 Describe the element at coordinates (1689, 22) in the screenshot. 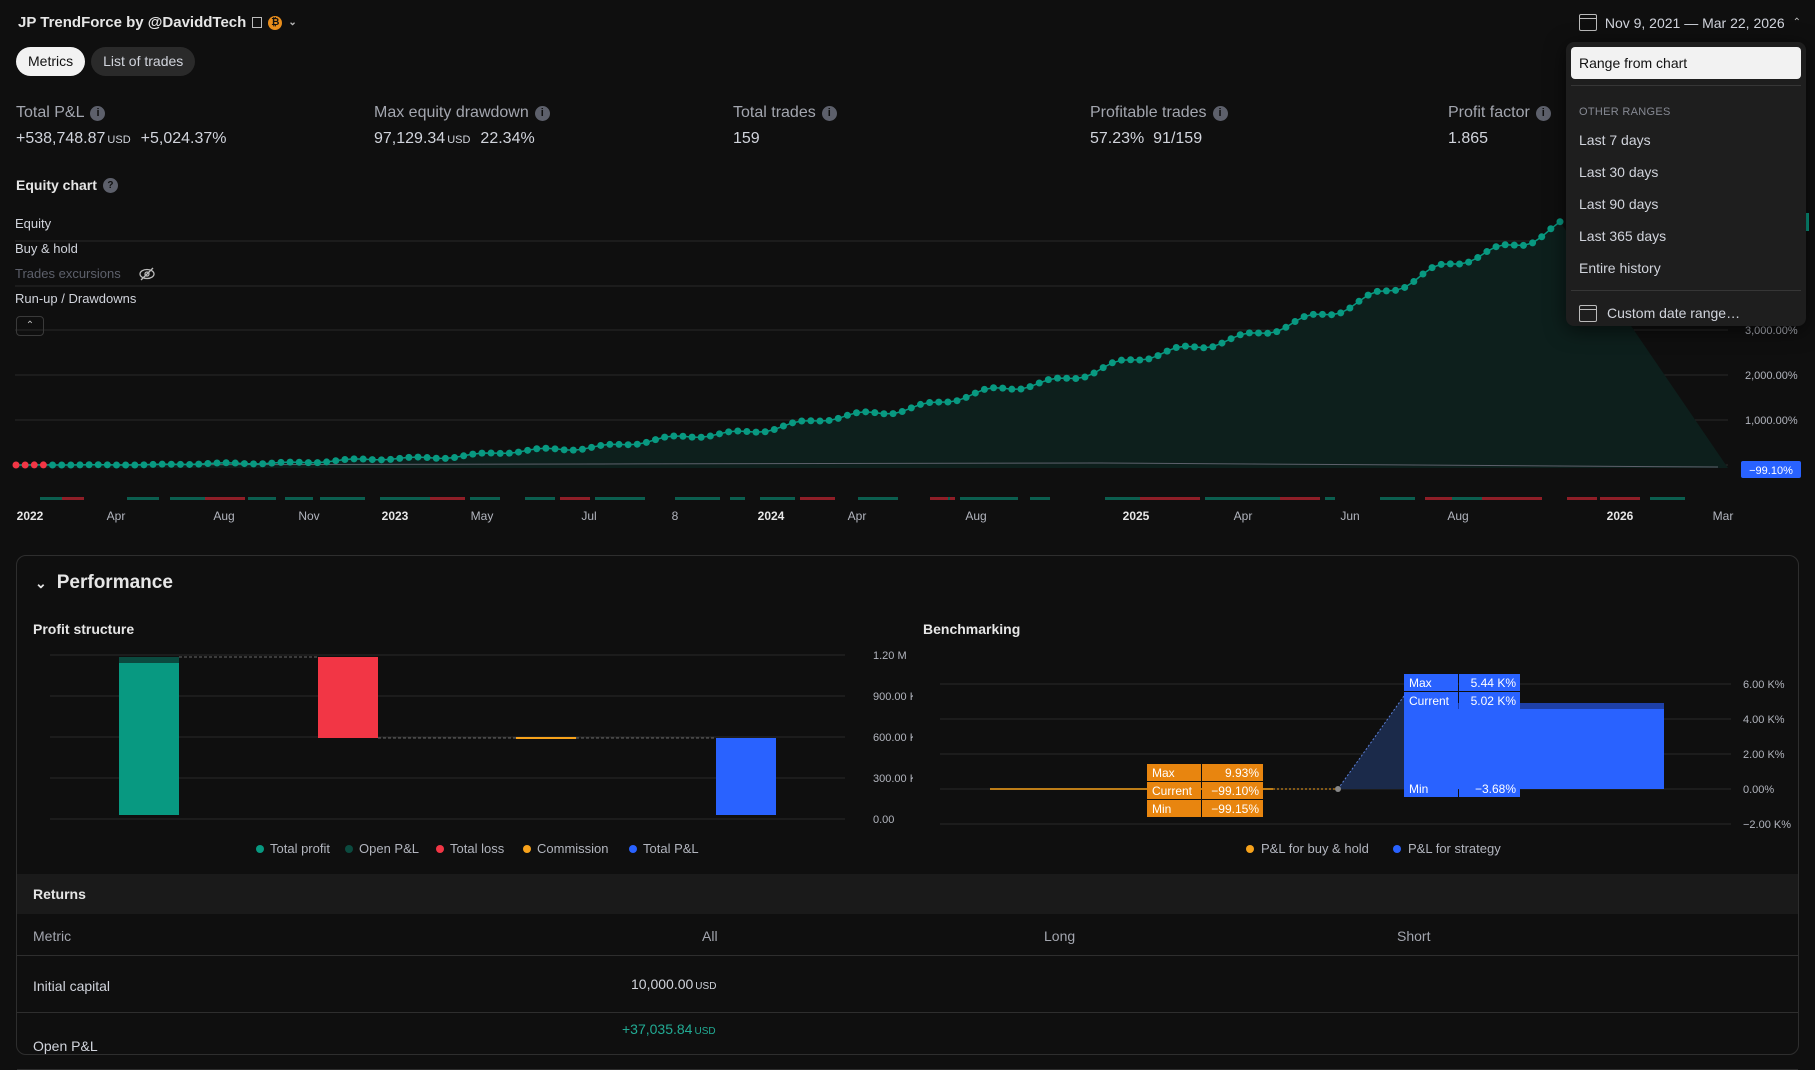

I see `date-range-selector: Nov 9, 2021 — Mar 22, 2026 ⌃` at that location.